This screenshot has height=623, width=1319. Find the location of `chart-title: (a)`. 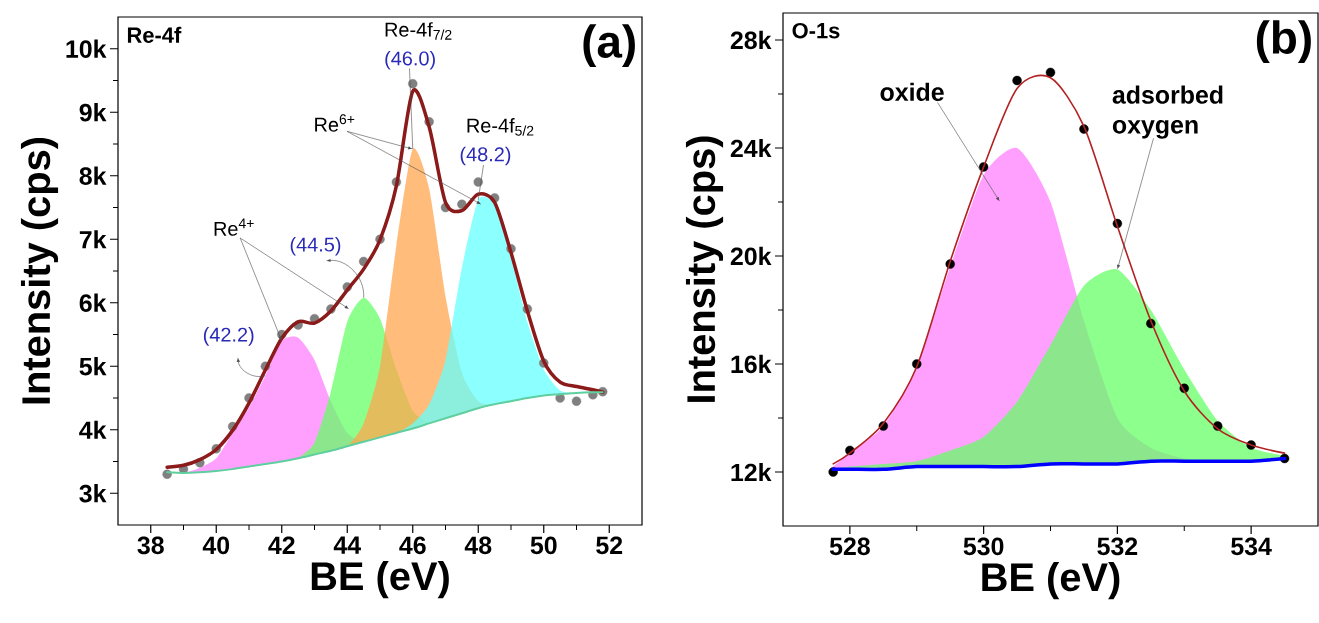

chart-title: (a) is located at coordinates (609, 45).